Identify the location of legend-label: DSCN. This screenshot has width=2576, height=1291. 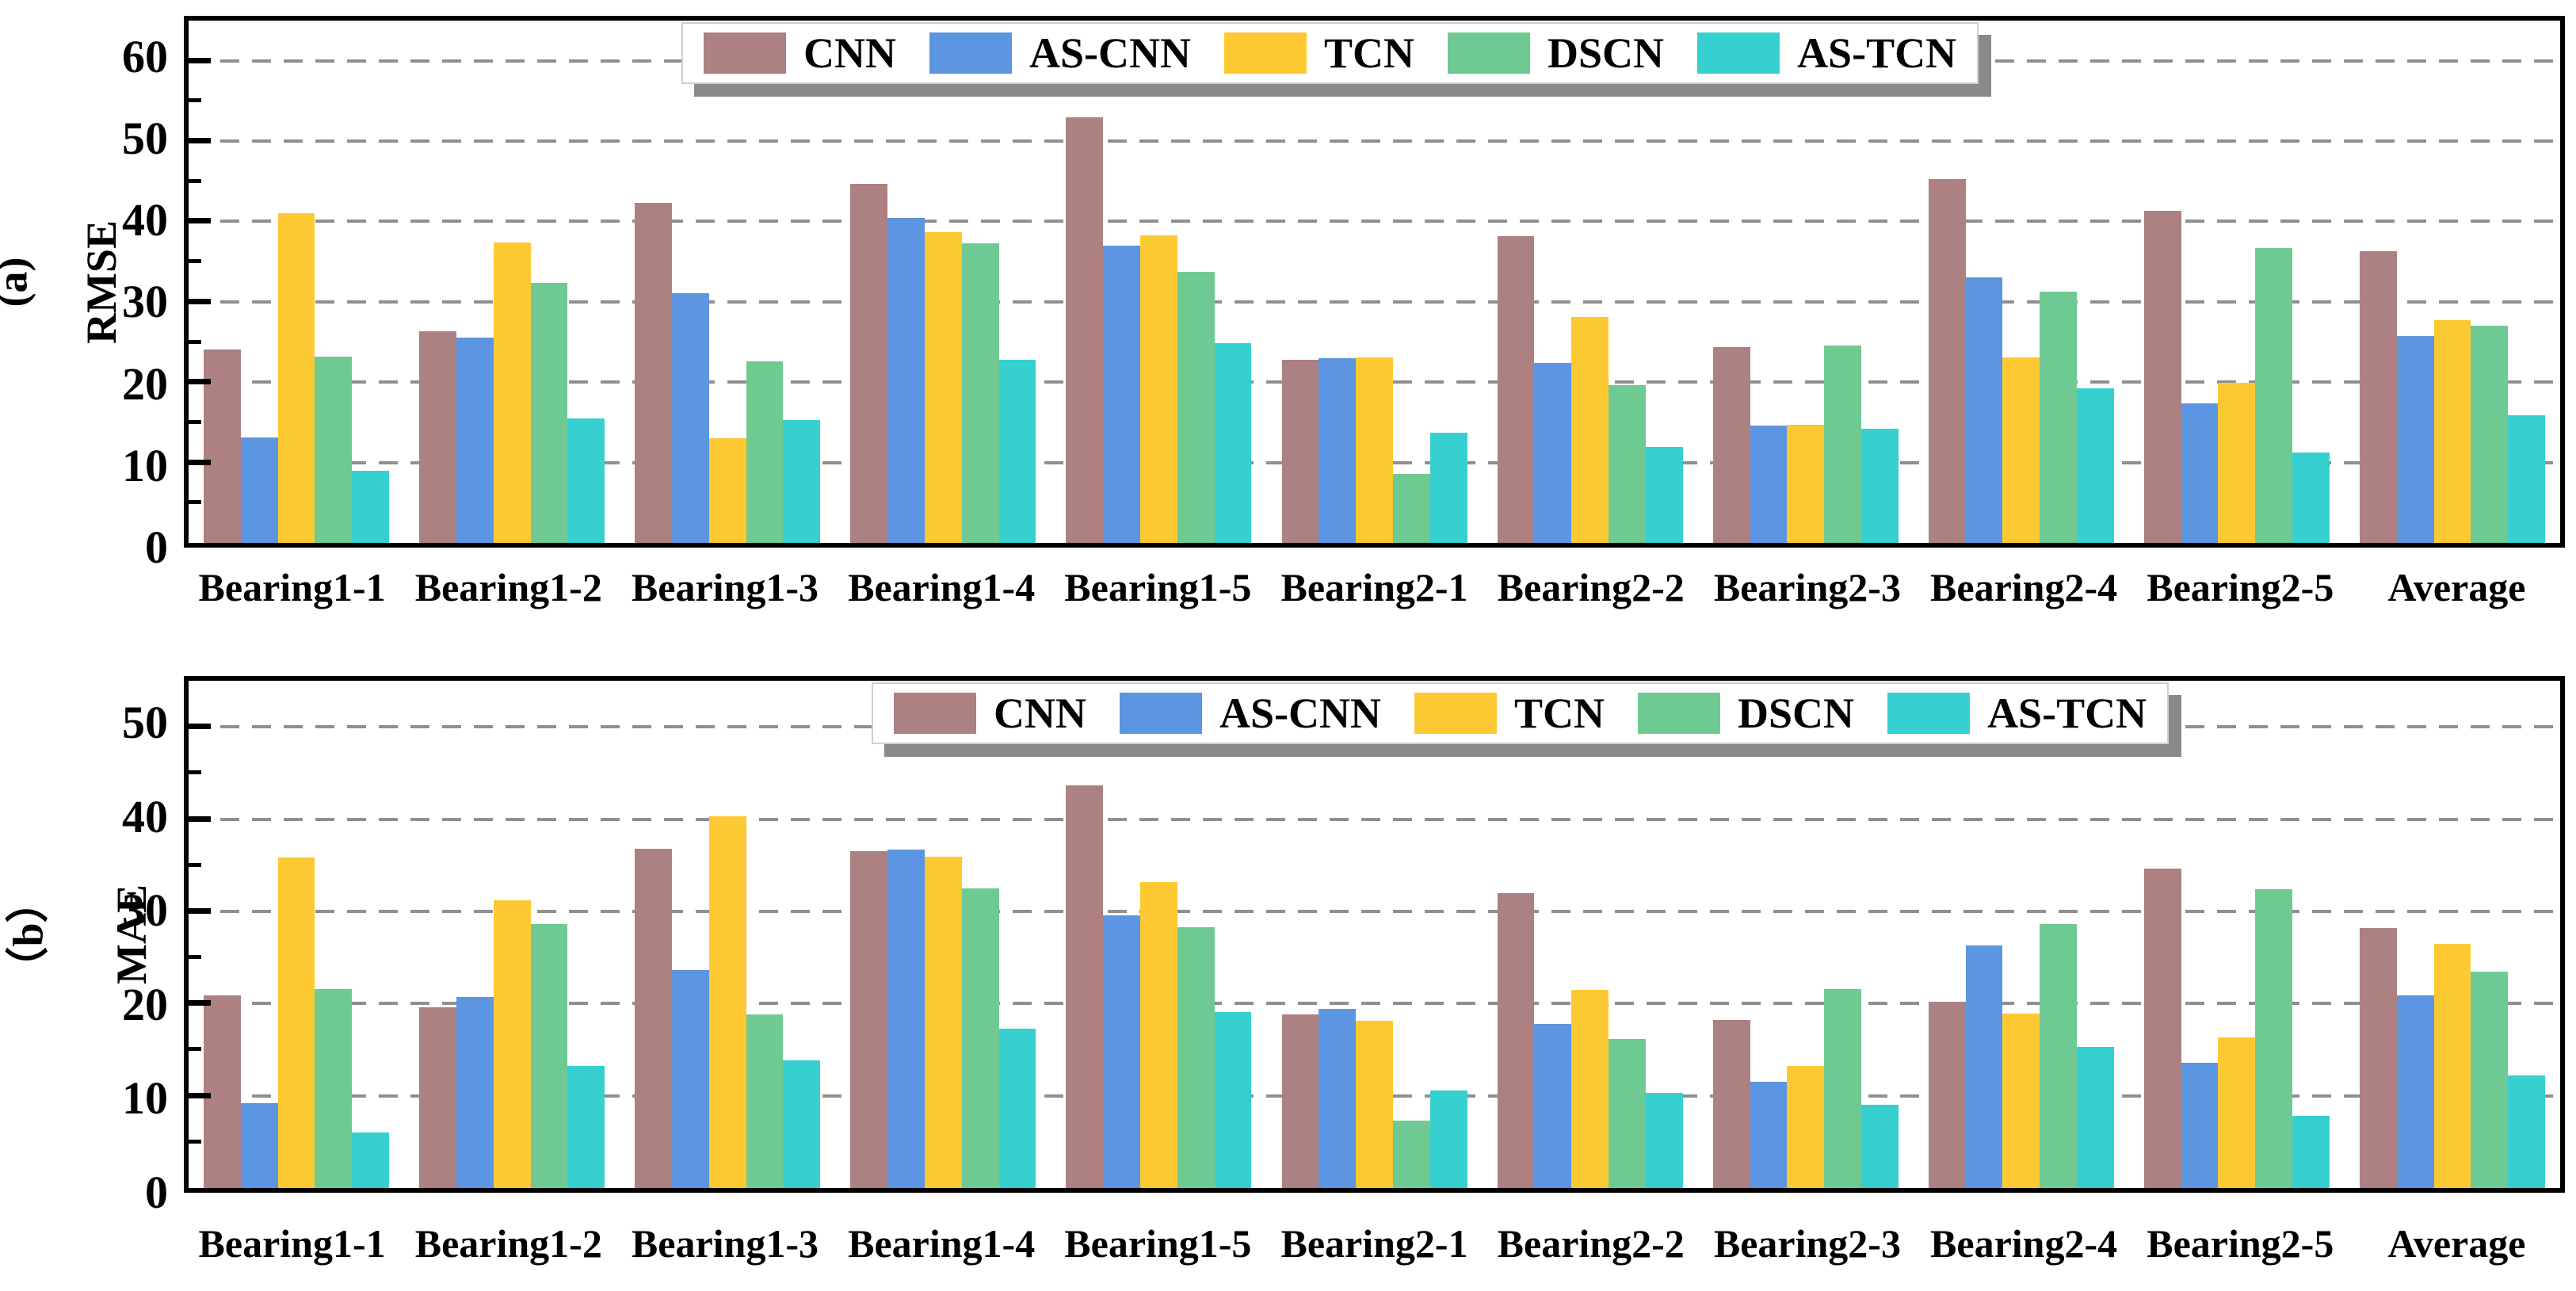
(1606, 53).